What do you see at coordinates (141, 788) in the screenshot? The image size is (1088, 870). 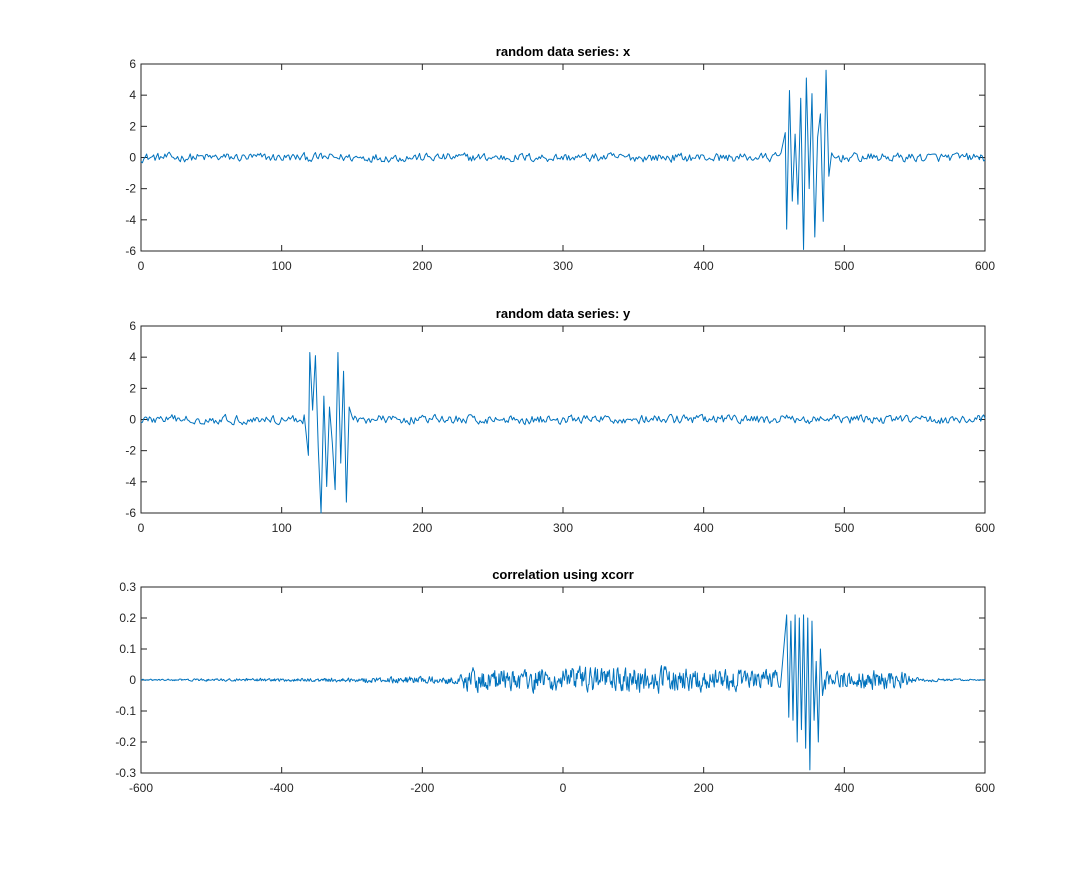 I see `x-tick-label: -600` at bounding box center [141, 788].